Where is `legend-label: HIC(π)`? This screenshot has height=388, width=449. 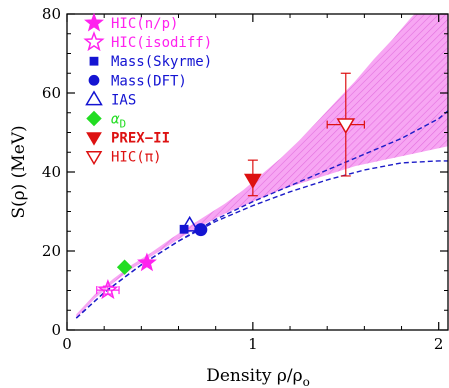 legend-label: HIC(π) is located at coordinates (136, 158).